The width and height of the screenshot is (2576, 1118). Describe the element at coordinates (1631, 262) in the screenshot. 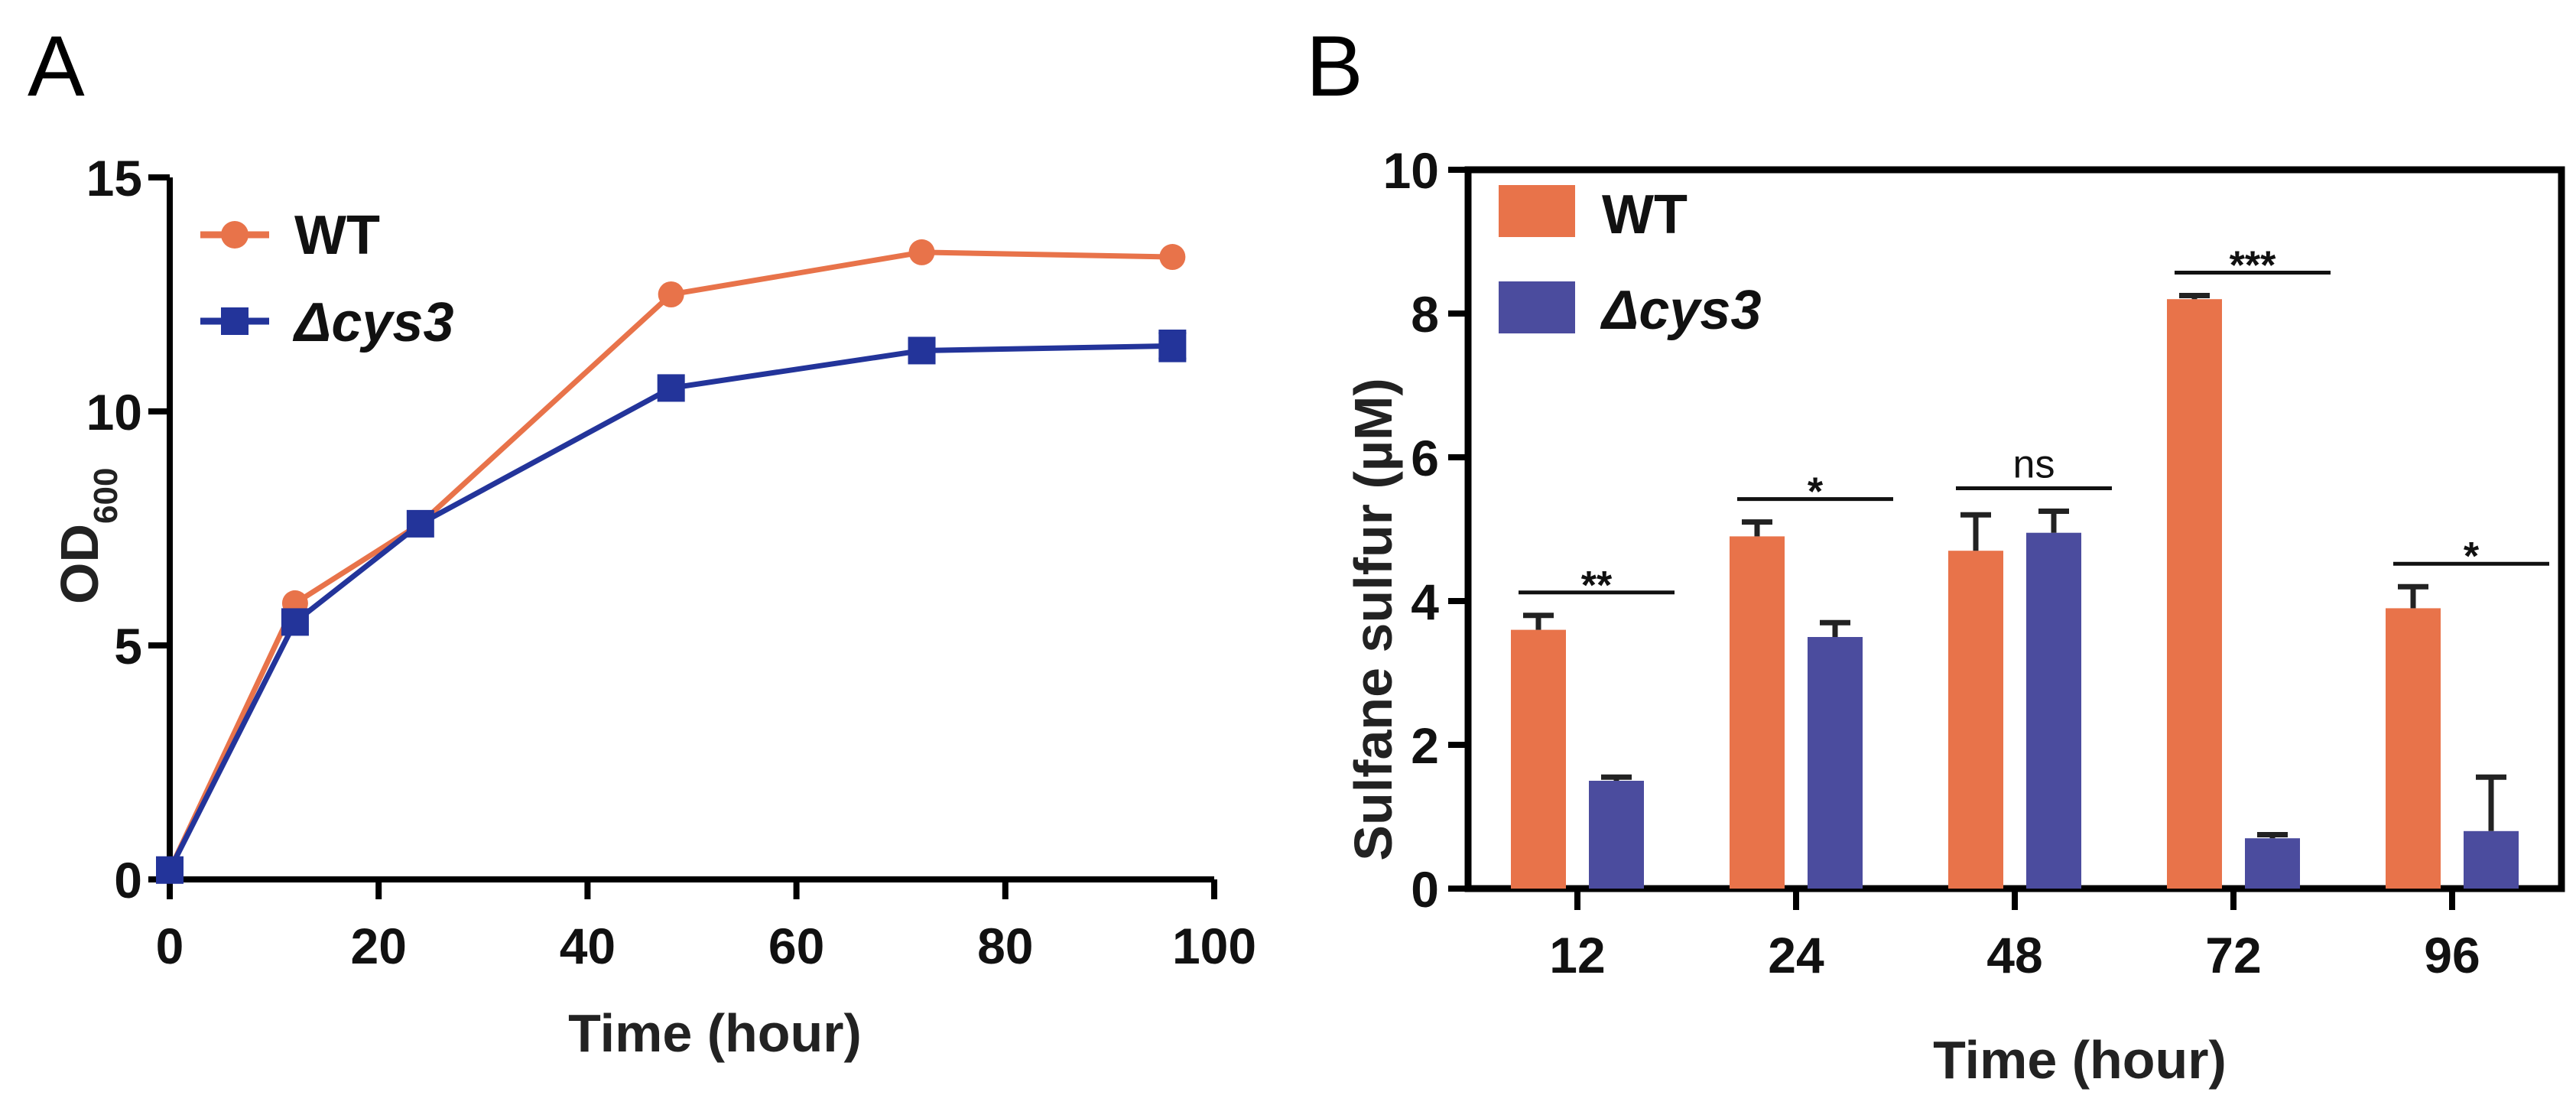

I see `panel-b-legend: WT Δcys3` at that location.